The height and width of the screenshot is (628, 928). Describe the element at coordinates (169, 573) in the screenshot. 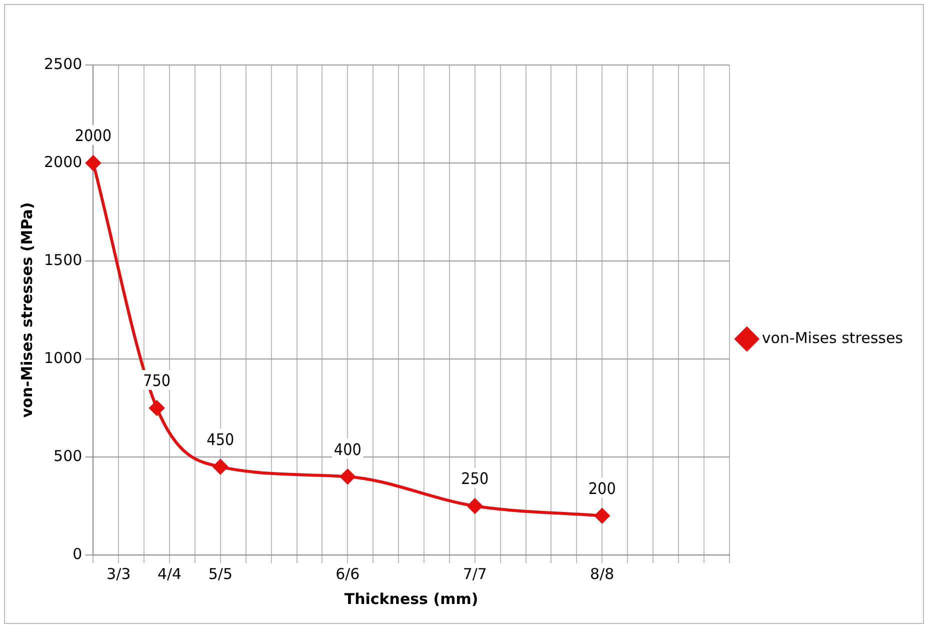

I see `x-tick-label: 4/4` at that location.